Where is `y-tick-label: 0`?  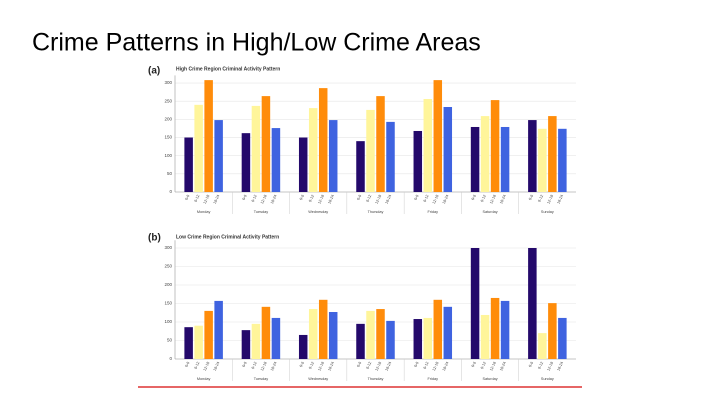 y-tick-label: 0 is located at coordinates (170, 191).